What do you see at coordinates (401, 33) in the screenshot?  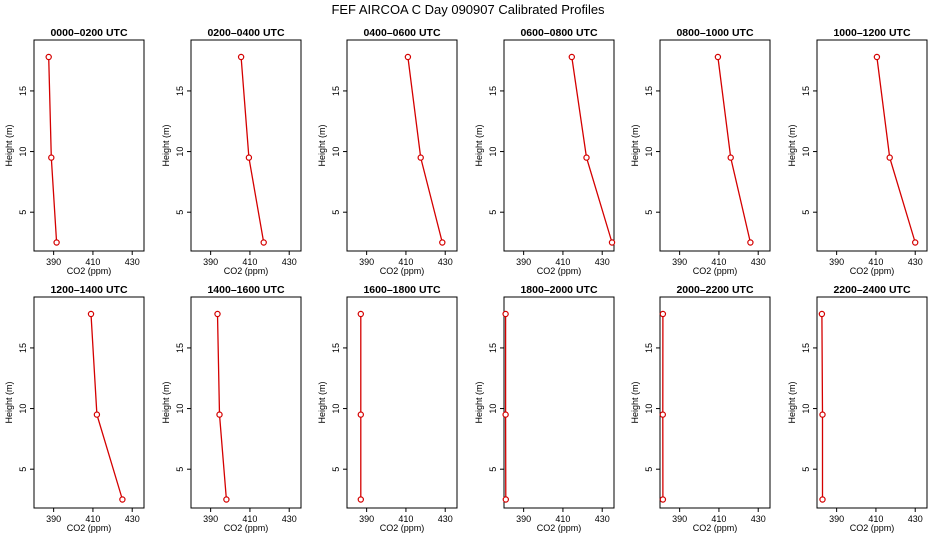 I see `panel-title: 0400–0600 UTC` at bounding box center [401, 33].